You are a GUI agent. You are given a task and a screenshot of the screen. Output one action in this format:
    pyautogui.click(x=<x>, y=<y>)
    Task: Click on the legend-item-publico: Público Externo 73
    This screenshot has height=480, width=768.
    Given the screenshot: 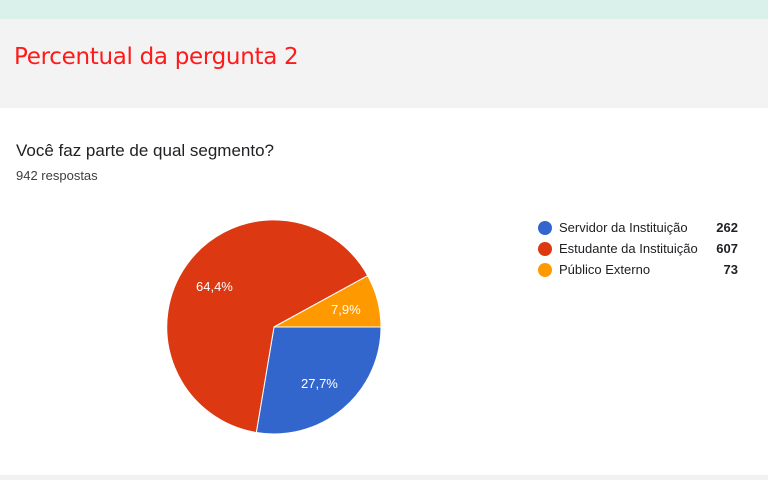 What is the action you would take?
    pyautogui.click(x=643, y=271)
    